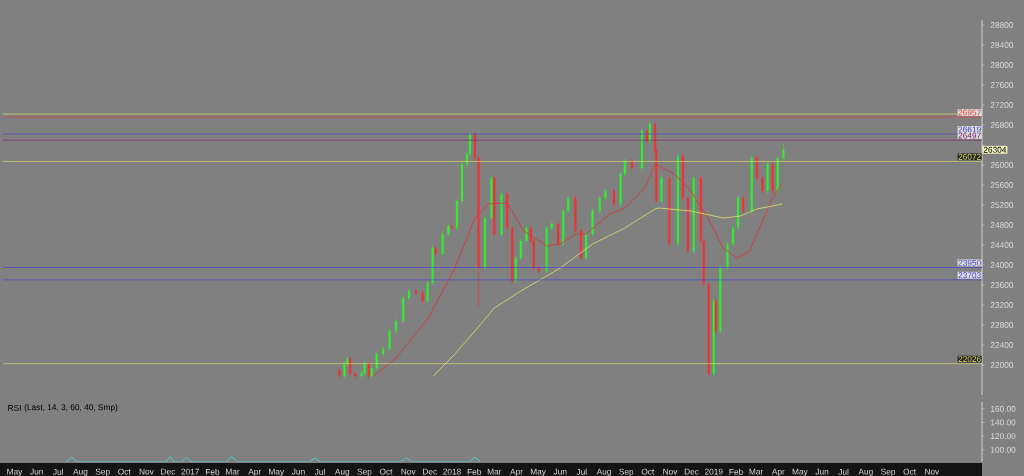  Describe the element at coordinates (1002, 285) in the screenshot. I see `y-tick-label: 23600` at that location.